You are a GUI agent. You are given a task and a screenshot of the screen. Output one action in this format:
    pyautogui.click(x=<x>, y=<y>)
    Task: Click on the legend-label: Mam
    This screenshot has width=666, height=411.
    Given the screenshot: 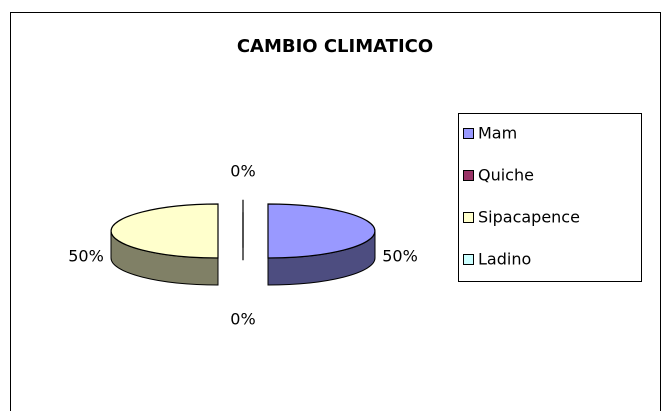 What is the action you would take?
    pyautogui.click(x=497, y=133)
    